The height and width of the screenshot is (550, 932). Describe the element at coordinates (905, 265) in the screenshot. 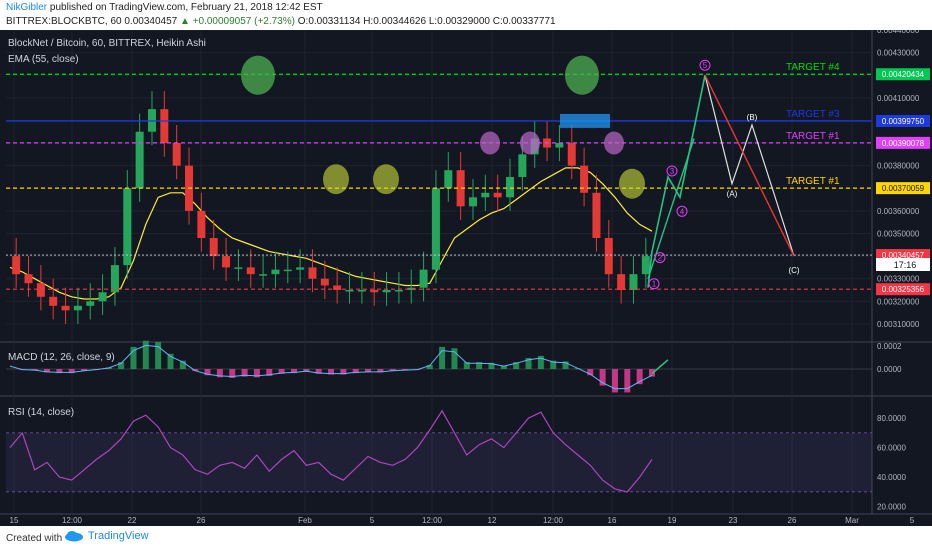

I see `countdown: 17:16` at that location.